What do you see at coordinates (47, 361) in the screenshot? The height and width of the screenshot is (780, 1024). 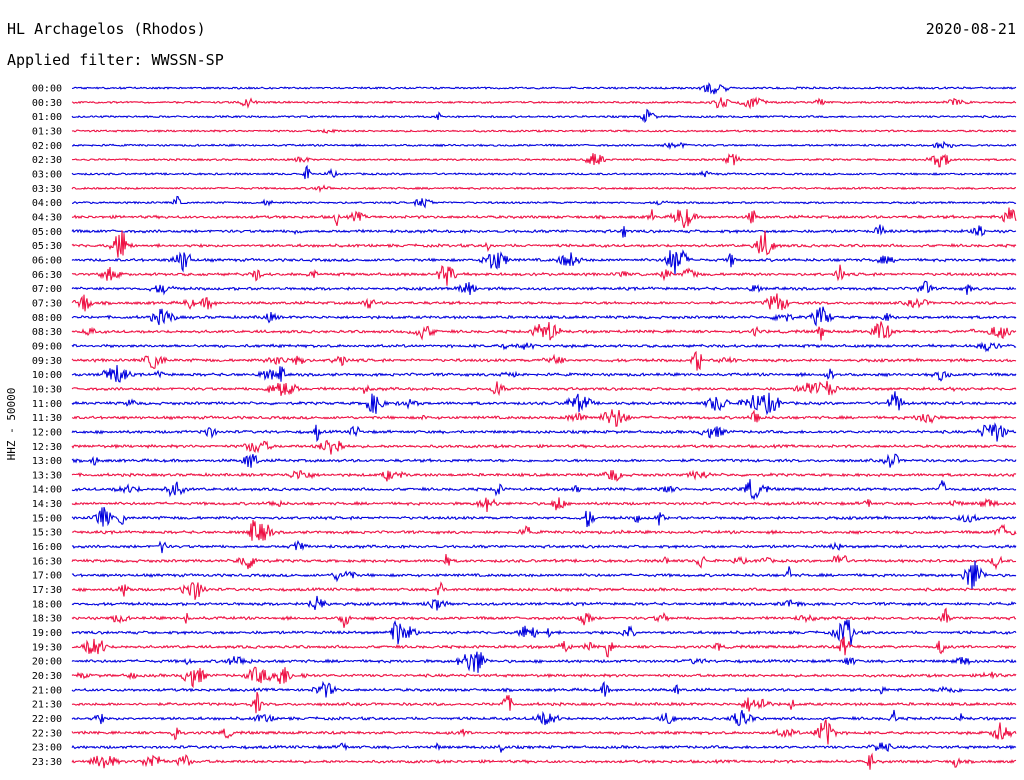 I see `row-label: 09:30` at bounding box center [47, 361].